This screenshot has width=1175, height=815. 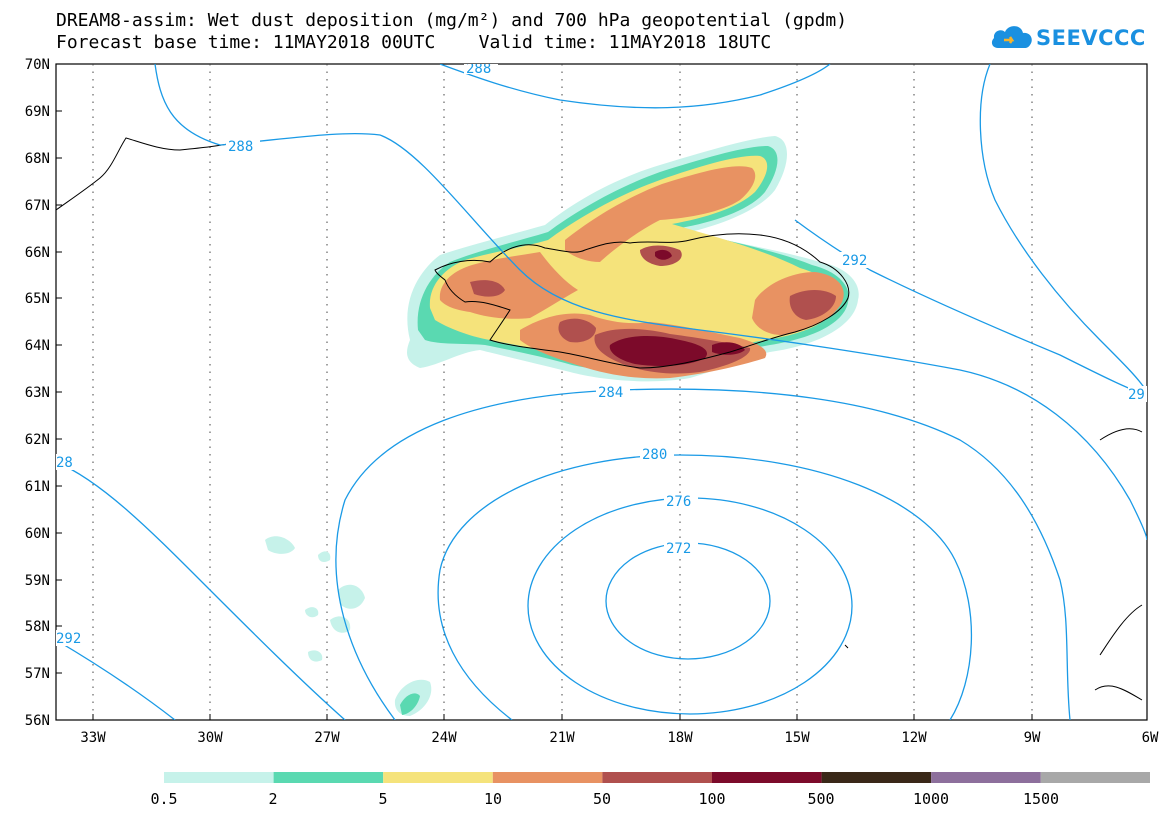 I want to click on contour-top-arc, so click(x=635, y=86).